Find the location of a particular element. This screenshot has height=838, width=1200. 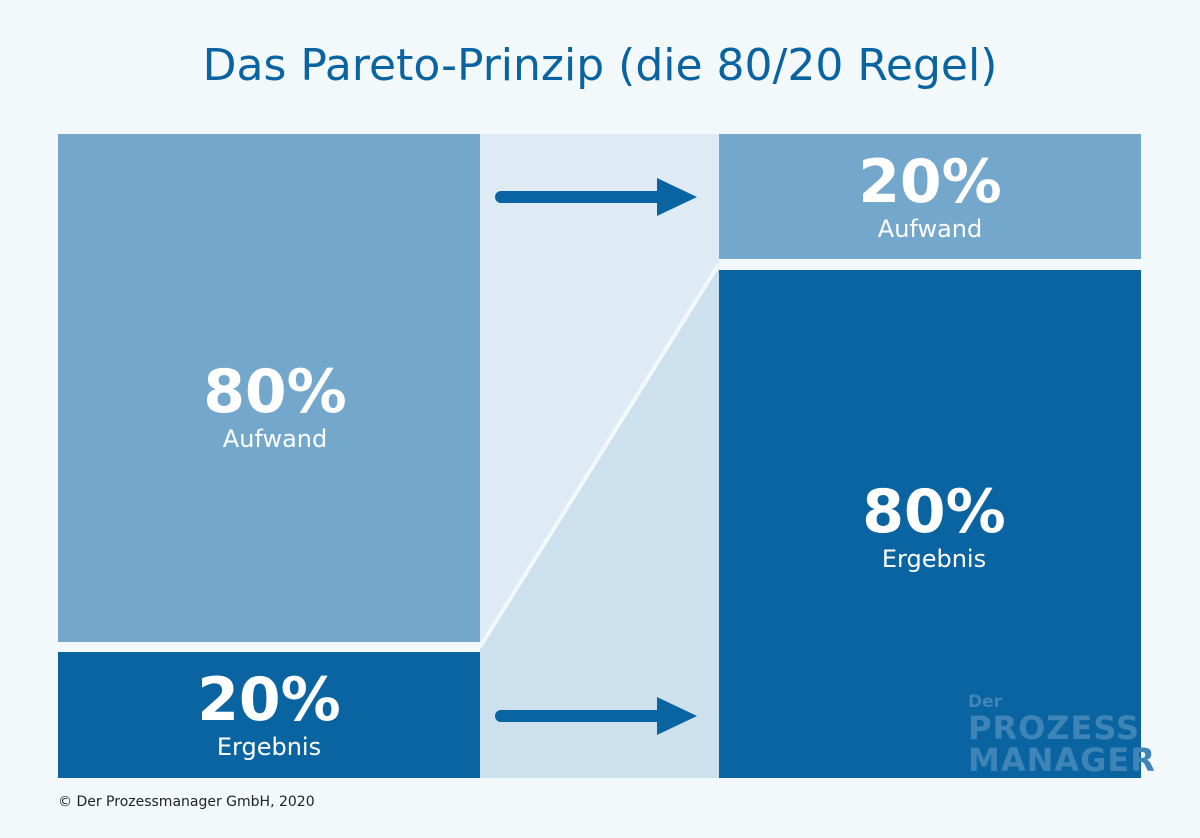

left-top-label: 80% Aufwand is located at coordinates (275, 407).